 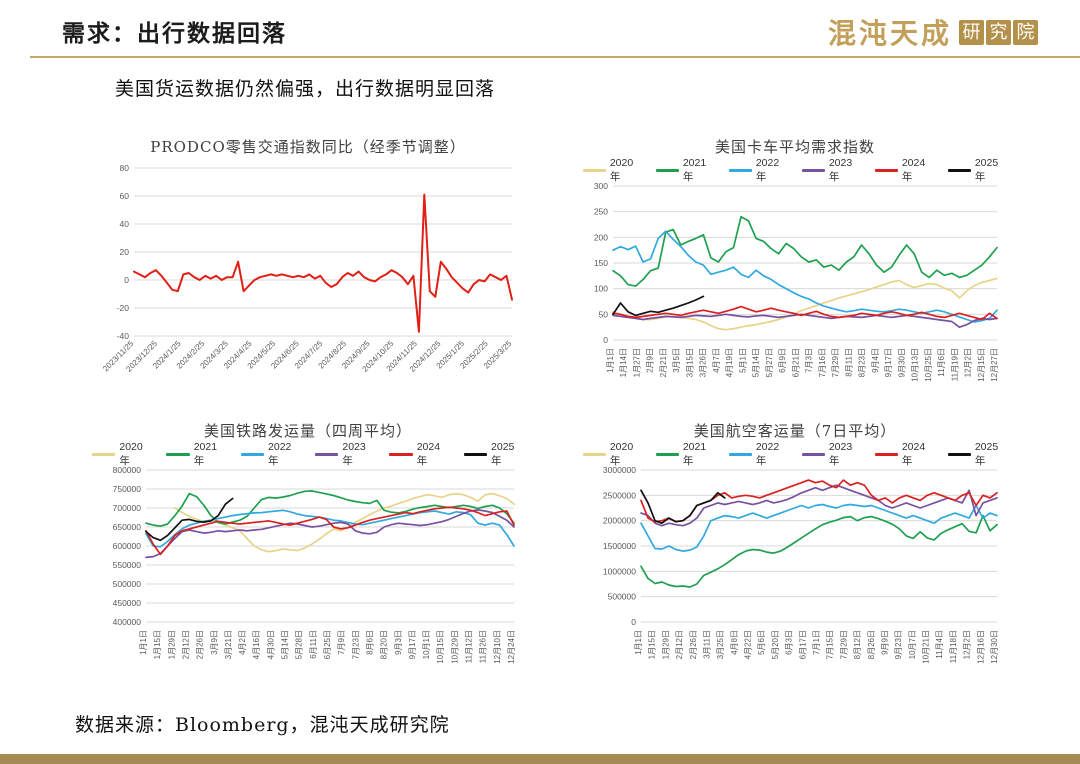 What do you see at coordinates (369, 642) in the screenshot?
I see `x-tick-label: 8月6日` at bounding box center [369, 642].